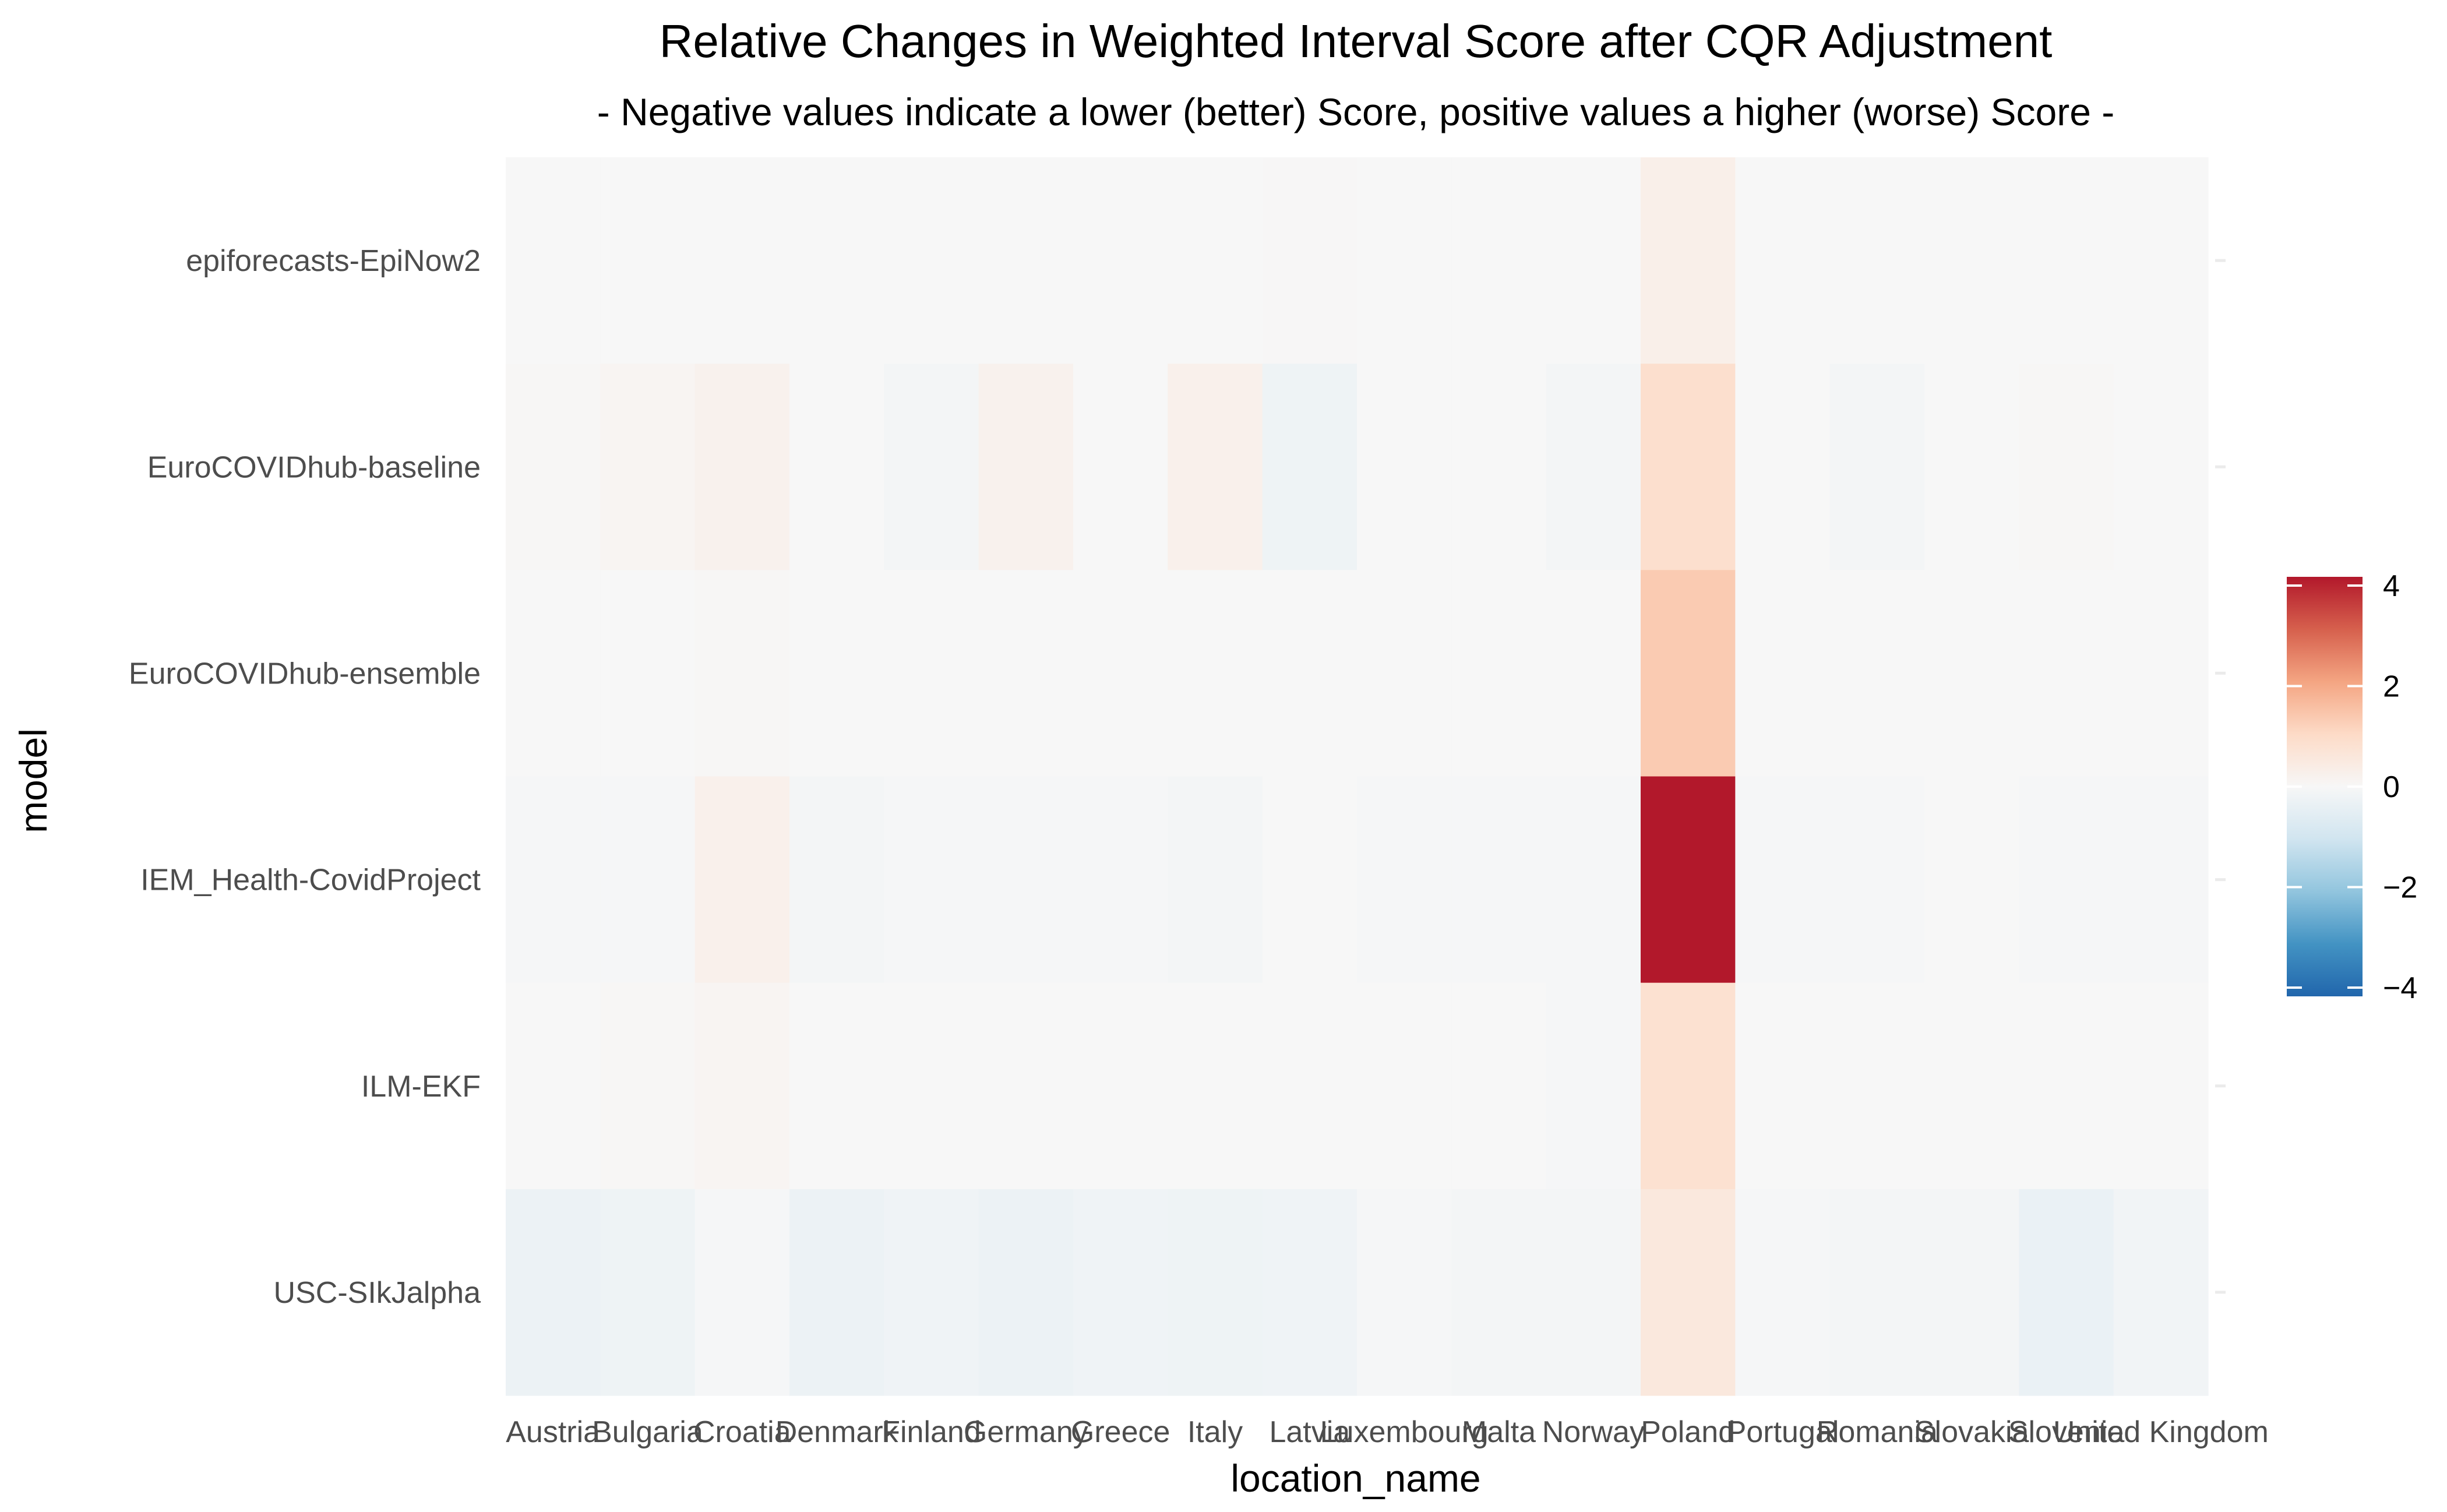 The width and height of the screenshot is (2447, 1512). Describe the element at coordinates (1120, 1432) in the screenshot. I see `x-tick-label: Greece` at that location.